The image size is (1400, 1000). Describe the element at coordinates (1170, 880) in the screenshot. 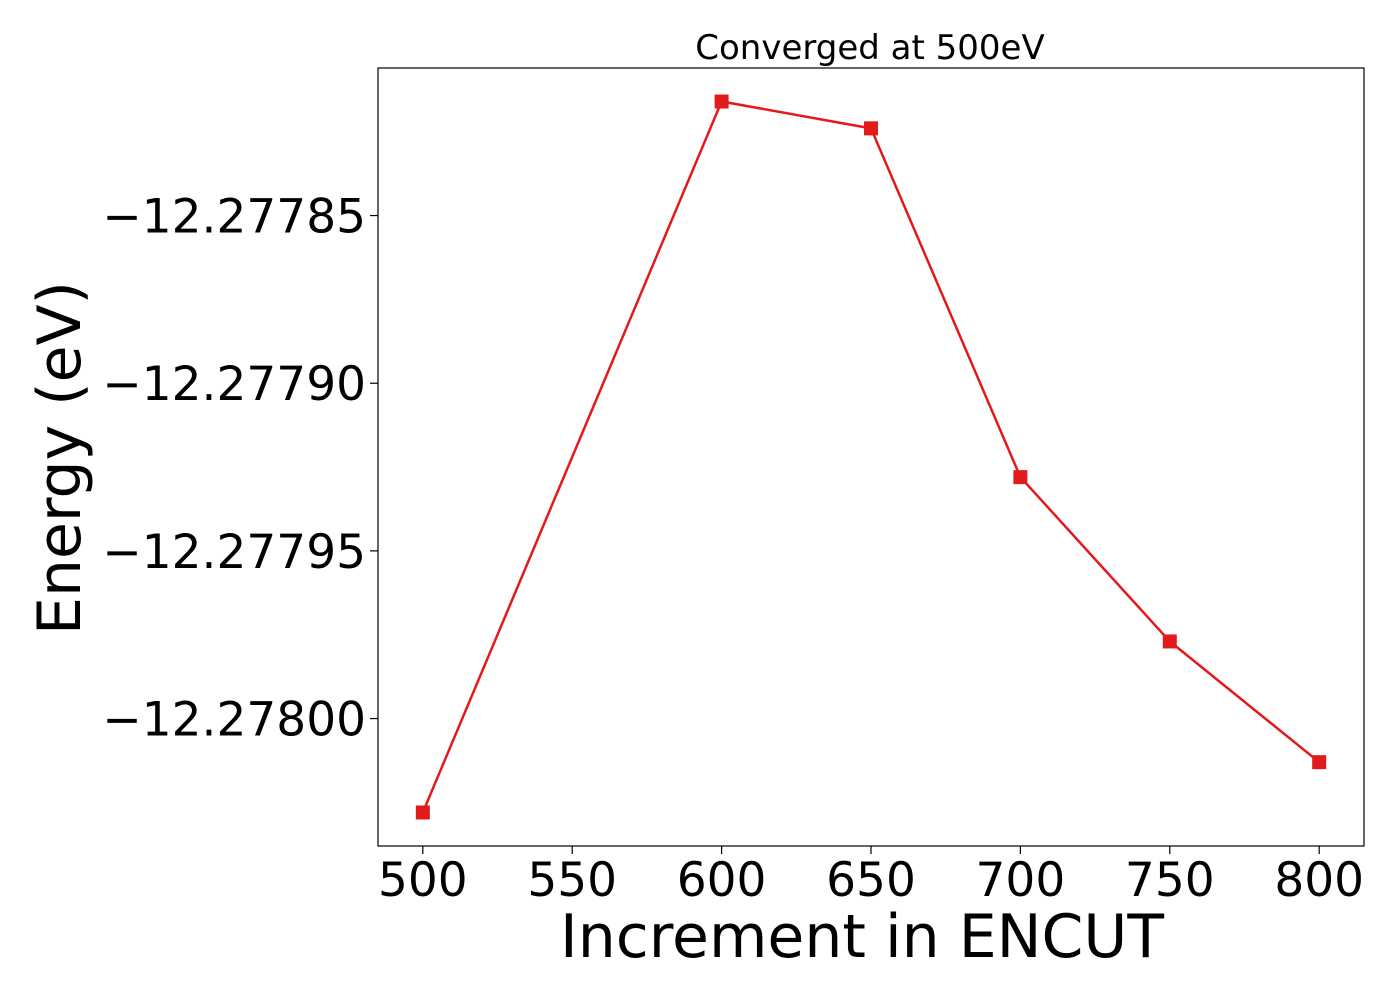

I see `x-tick-label: 750` at that location.